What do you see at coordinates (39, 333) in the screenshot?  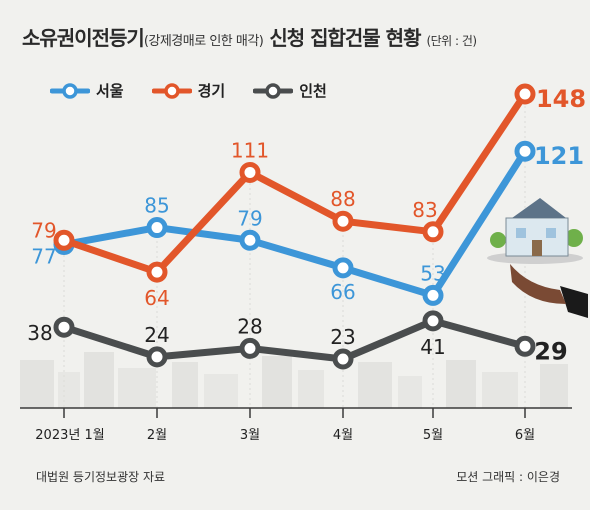 I see `data-label-incheon-0: 38` at bounding box center [39, 333].